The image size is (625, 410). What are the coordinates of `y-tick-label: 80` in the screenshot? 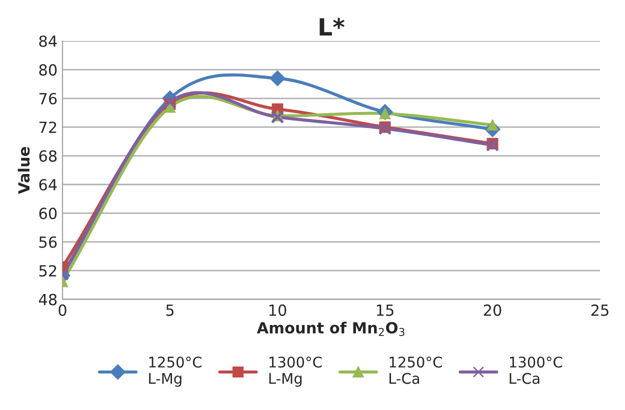 It's located at (48, 70).